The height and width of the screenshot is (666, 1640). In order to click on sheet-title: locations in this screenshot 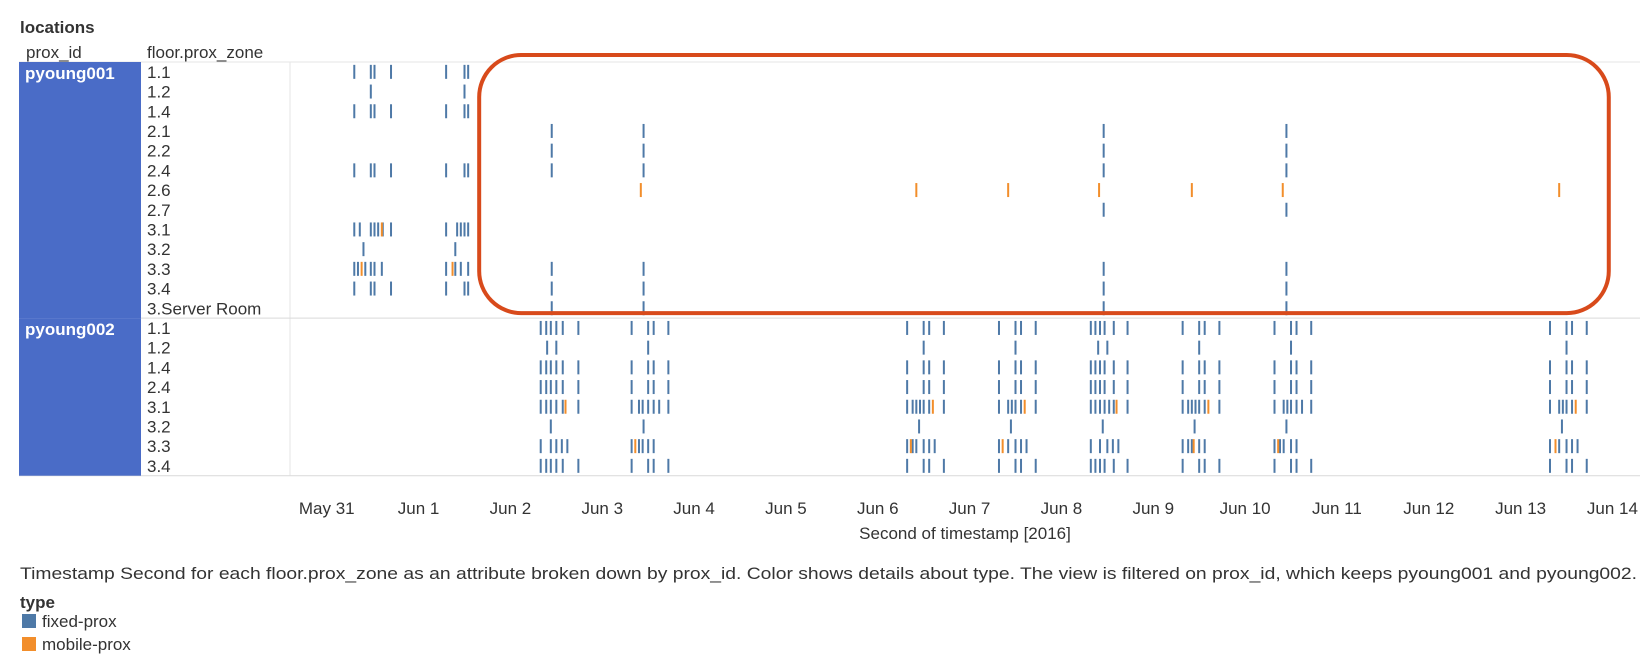, I will do `click(57, 27)`.